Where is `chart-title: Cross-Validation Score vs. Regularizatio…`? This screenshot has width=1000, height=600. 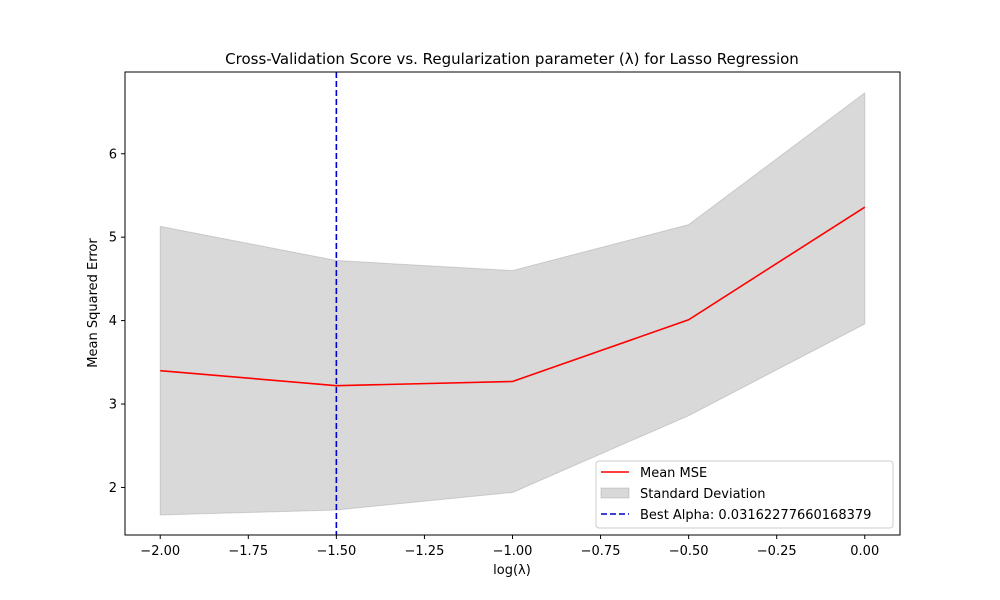
chart-title: Cross-Validation Score vs. Regularizatio… is located at coordinates (512, 59).